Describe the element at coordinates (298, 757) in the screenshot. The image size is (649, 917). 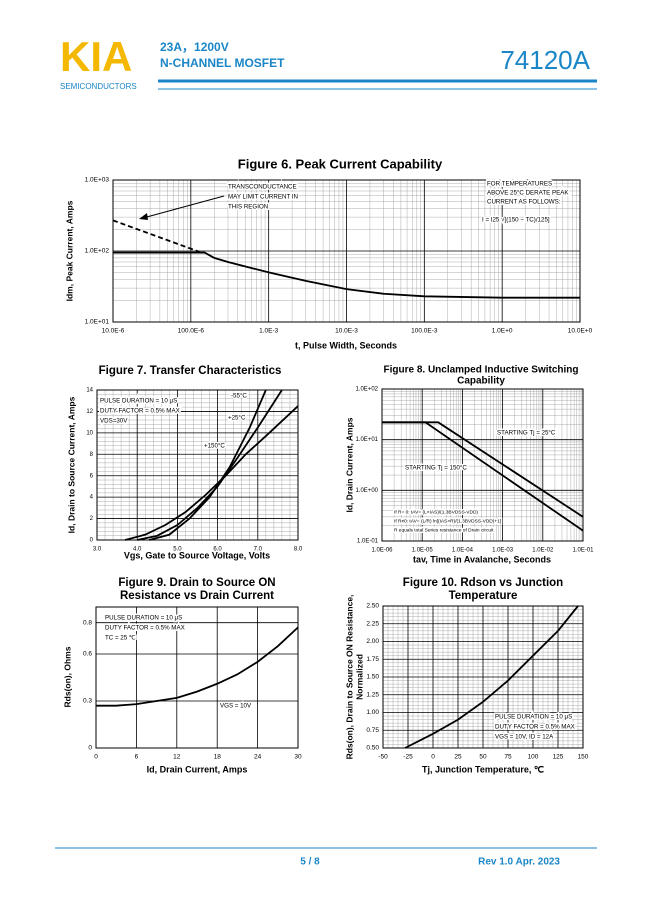
I see `x-tick-label: 30` at that location.